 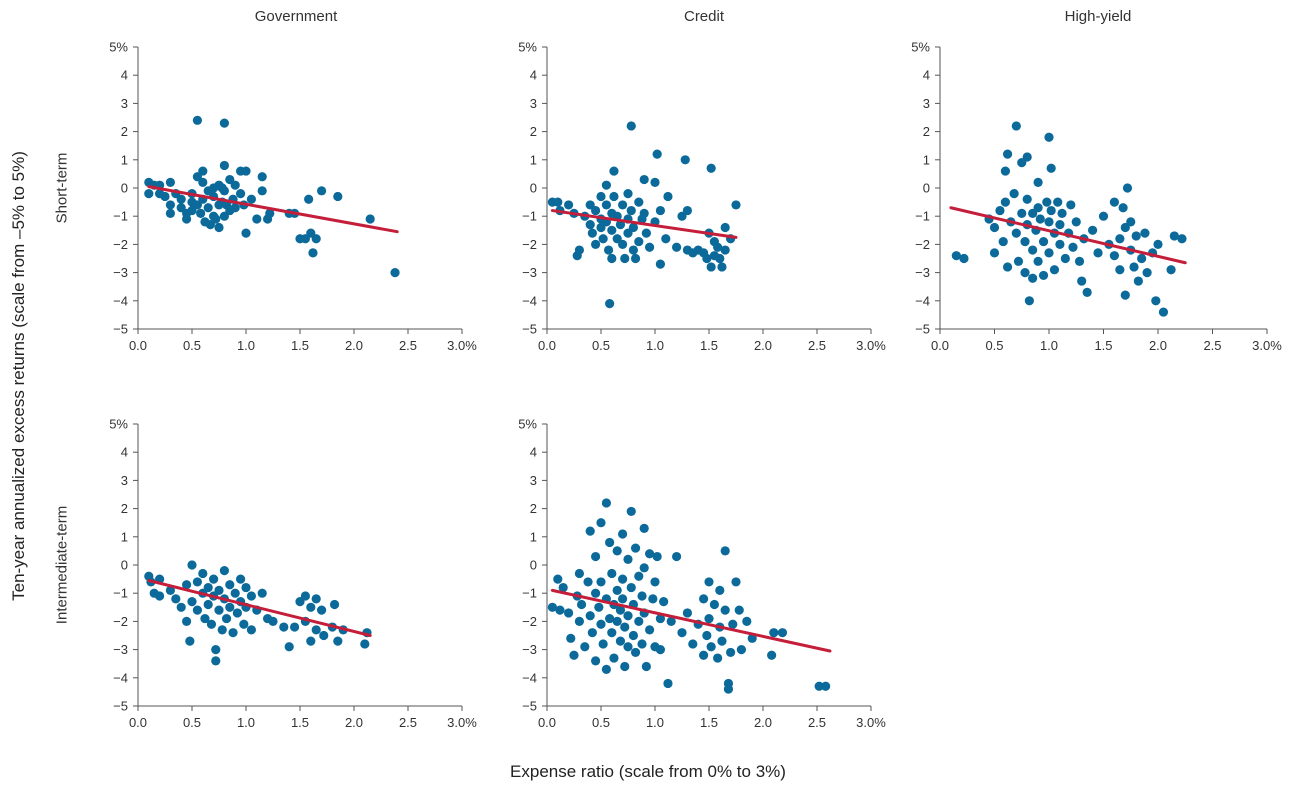 I want to click on y-tick-label: −5, so click(x=120, y=329).